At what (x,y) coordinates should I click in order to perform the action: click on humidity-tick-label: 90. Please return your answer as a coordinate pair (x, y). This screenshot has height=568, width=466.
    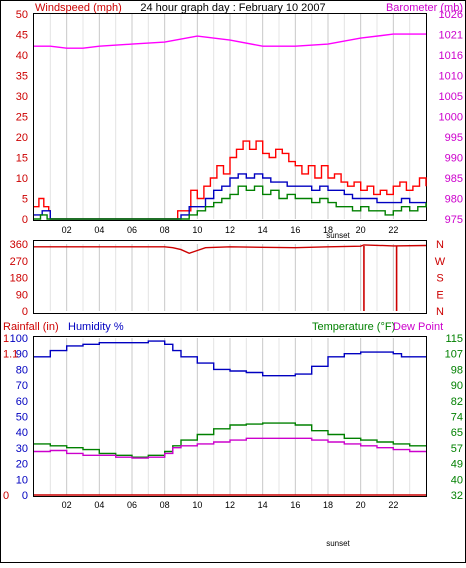
    Looking at the image, I should click on (22, 355).